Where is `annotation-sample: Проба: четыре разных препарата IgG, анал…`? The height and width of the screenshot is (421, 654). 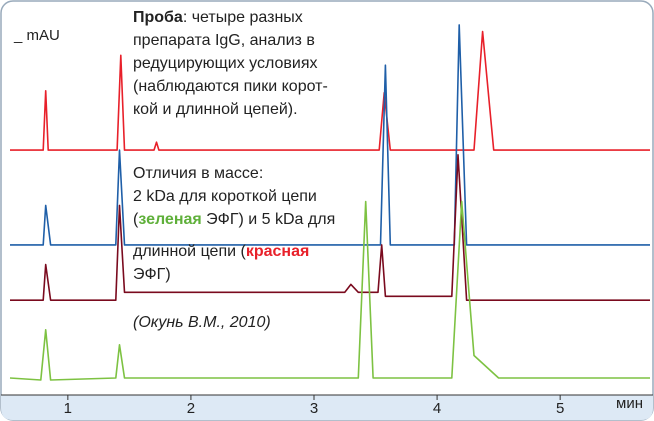 annotation-sample: Проба: четыре разных препарата IgG, анал… is located at coordinates (230, 63).